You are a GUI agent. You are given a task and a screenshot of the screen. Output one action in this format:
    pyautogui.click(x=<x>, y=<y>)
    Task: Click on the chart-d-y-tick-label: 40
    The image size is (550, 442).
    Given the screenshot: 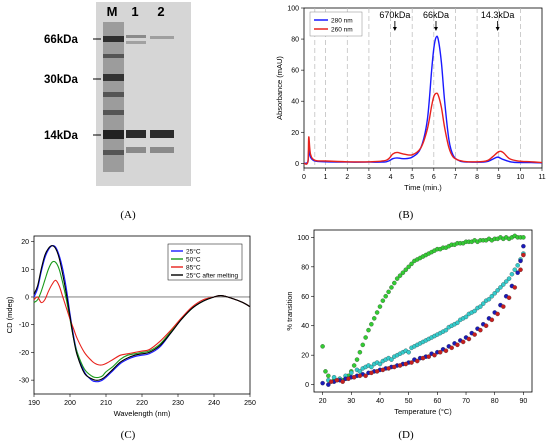 What is the action you would take?
    pyautogui.click(x=305, y=326)
    